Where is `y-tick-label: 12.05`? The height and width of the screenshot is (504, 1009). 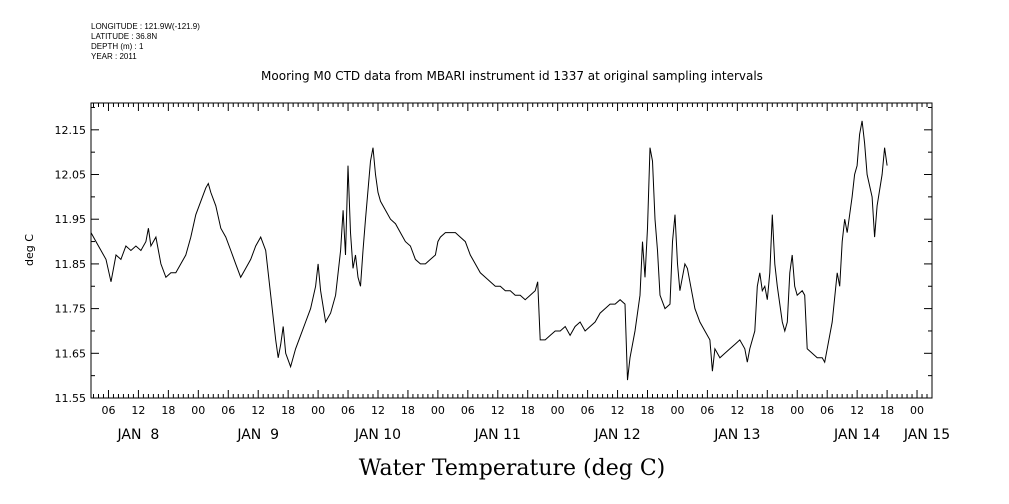
y-tick-label: 12.05 is located at coordinates (71, 175).